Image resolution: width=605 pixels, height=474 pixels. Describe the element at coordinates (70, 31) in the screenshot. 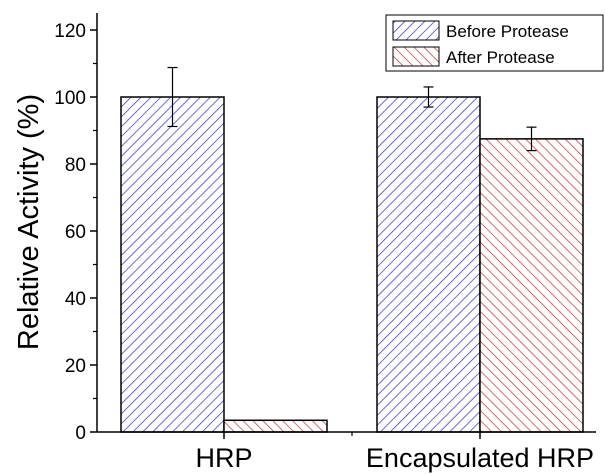

I see `y-tick-label-120: 120` at that location.